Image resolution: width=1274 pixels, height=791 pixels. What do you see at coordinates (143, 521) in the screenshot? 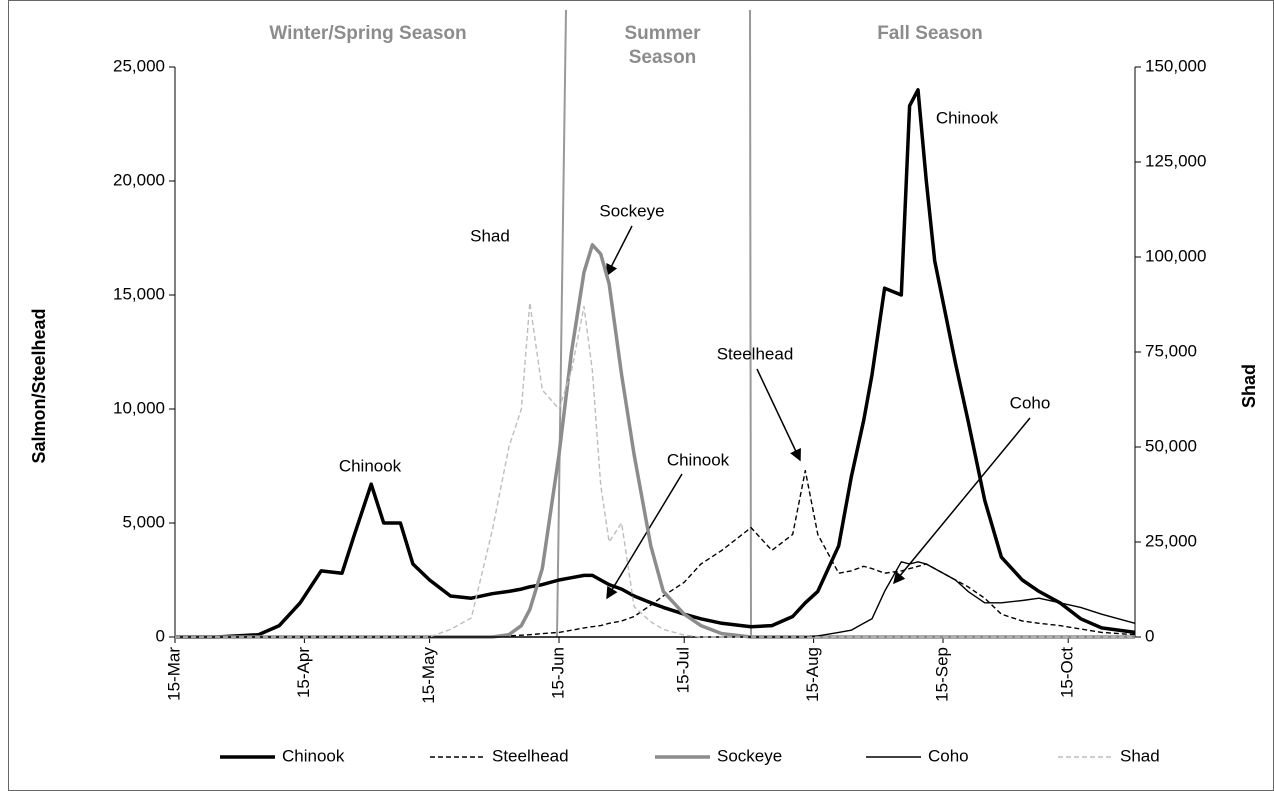
I see `y-tick-label: 5,000` at bounding box center [143, 521].